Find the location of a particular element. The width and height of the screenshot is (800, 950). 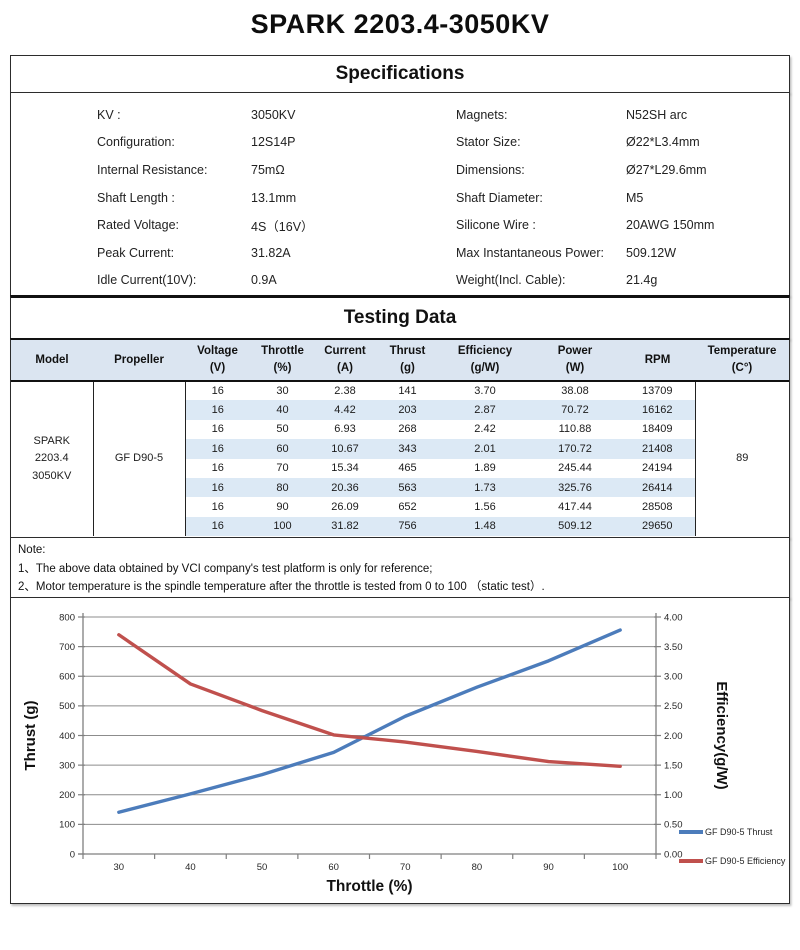

data-cell: 6.93 is located at coordinates (345, 429).